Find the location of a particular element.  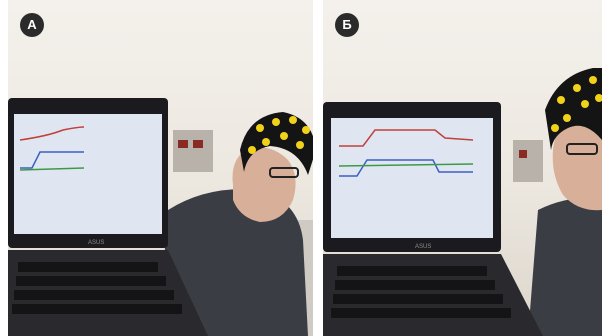

eeg-cap is located at coordinates (573, 109).